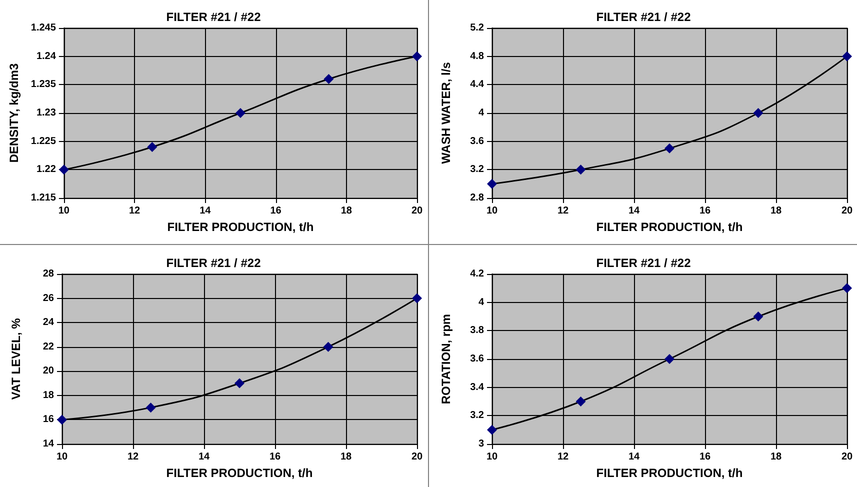 This screenshot has height=487, width=857. What do you see at coordinates (43, 141) in the screenshot?
I see `y-tick-label: 1.225` at bounding box center [43, 141].